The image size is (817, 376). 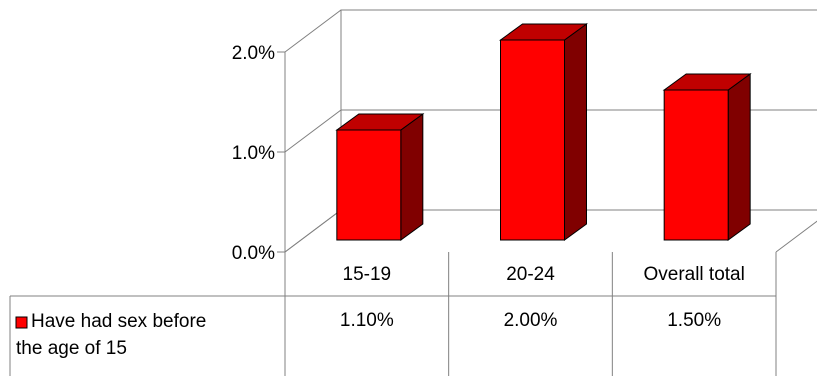 I want to click on y-axis-ticks: 0.0% 1.0% 2.0%, so click(x=258, y=153).